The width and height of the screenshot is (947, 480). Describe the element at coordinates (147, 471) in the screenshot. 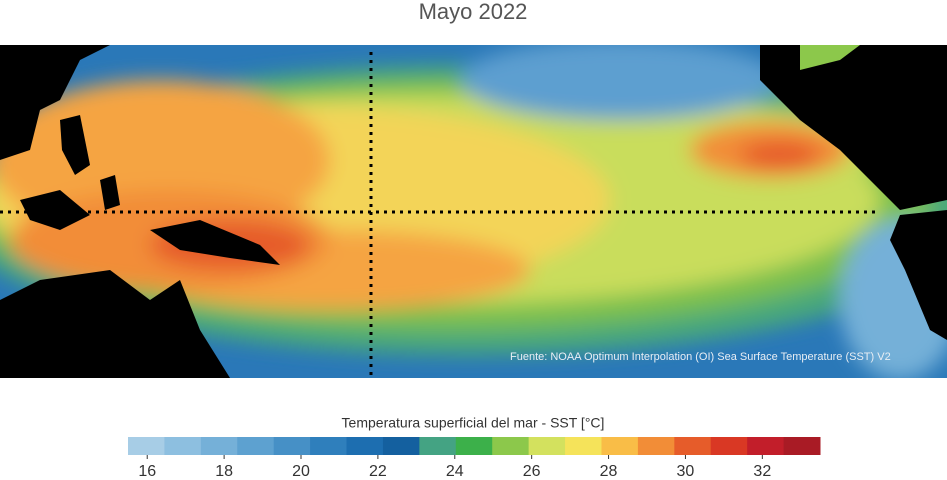

I see `colorbar-tick-label: 16` at that location.